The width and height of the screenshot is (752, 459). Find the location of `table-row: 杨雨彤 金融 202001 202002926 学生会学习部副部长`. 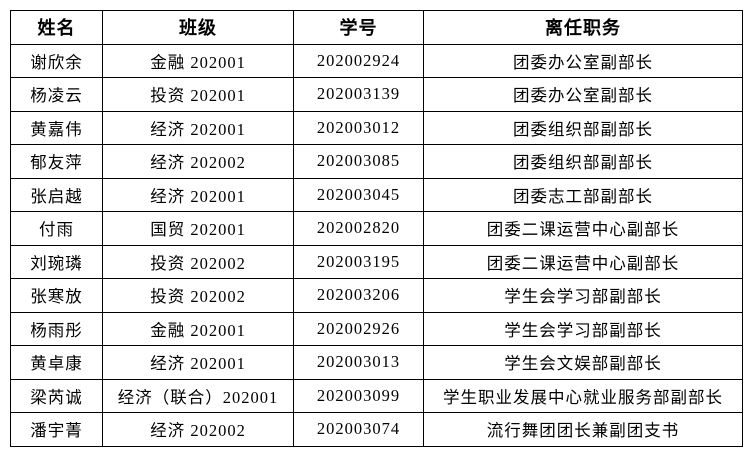

table-row: 杨雨彤 金融 202001 202002926 学生会学习部副部长 is located at coordinates (376, 328).